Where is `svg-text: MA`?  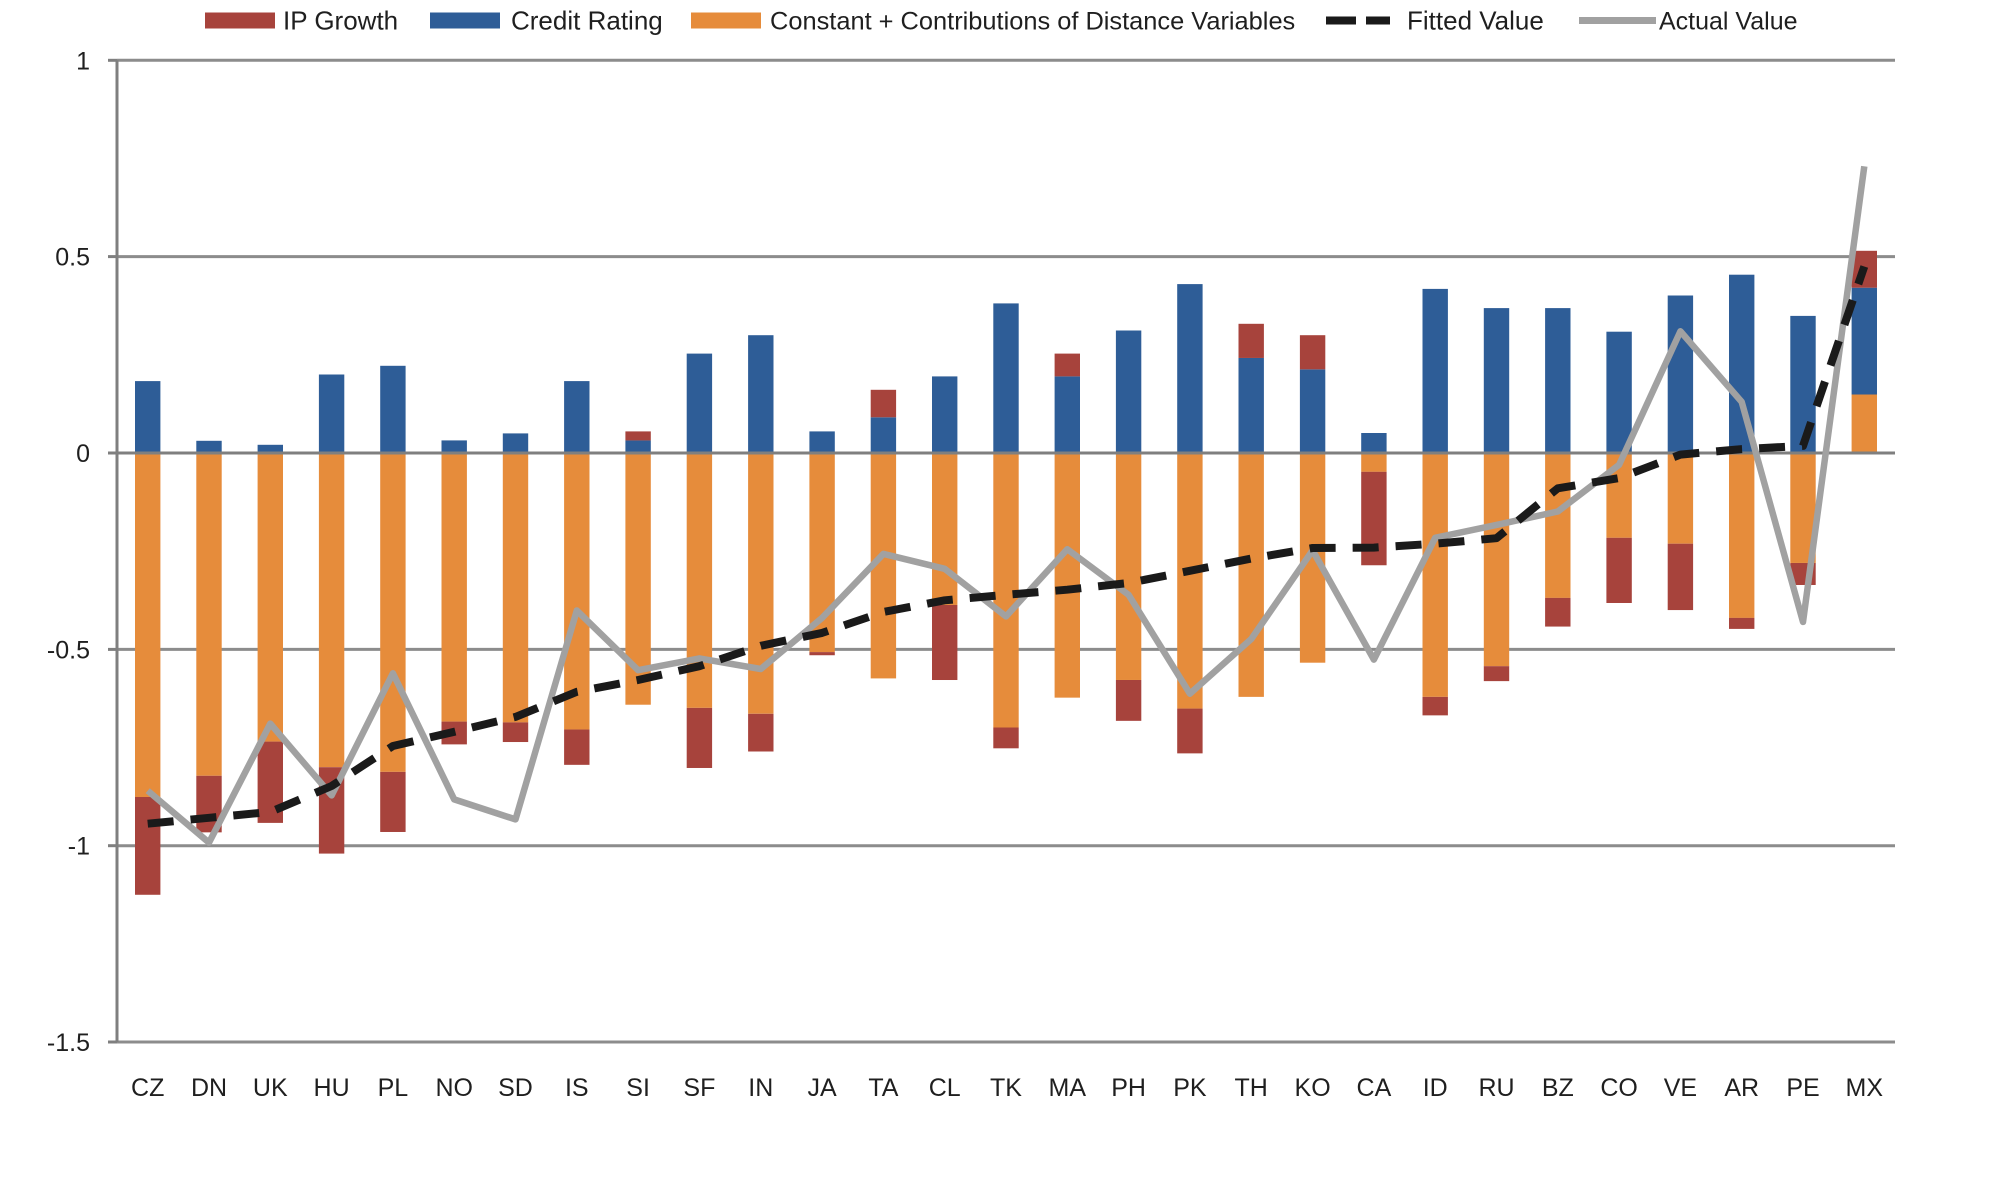
svg-text: MA is located at coordinates (1068, 1088).